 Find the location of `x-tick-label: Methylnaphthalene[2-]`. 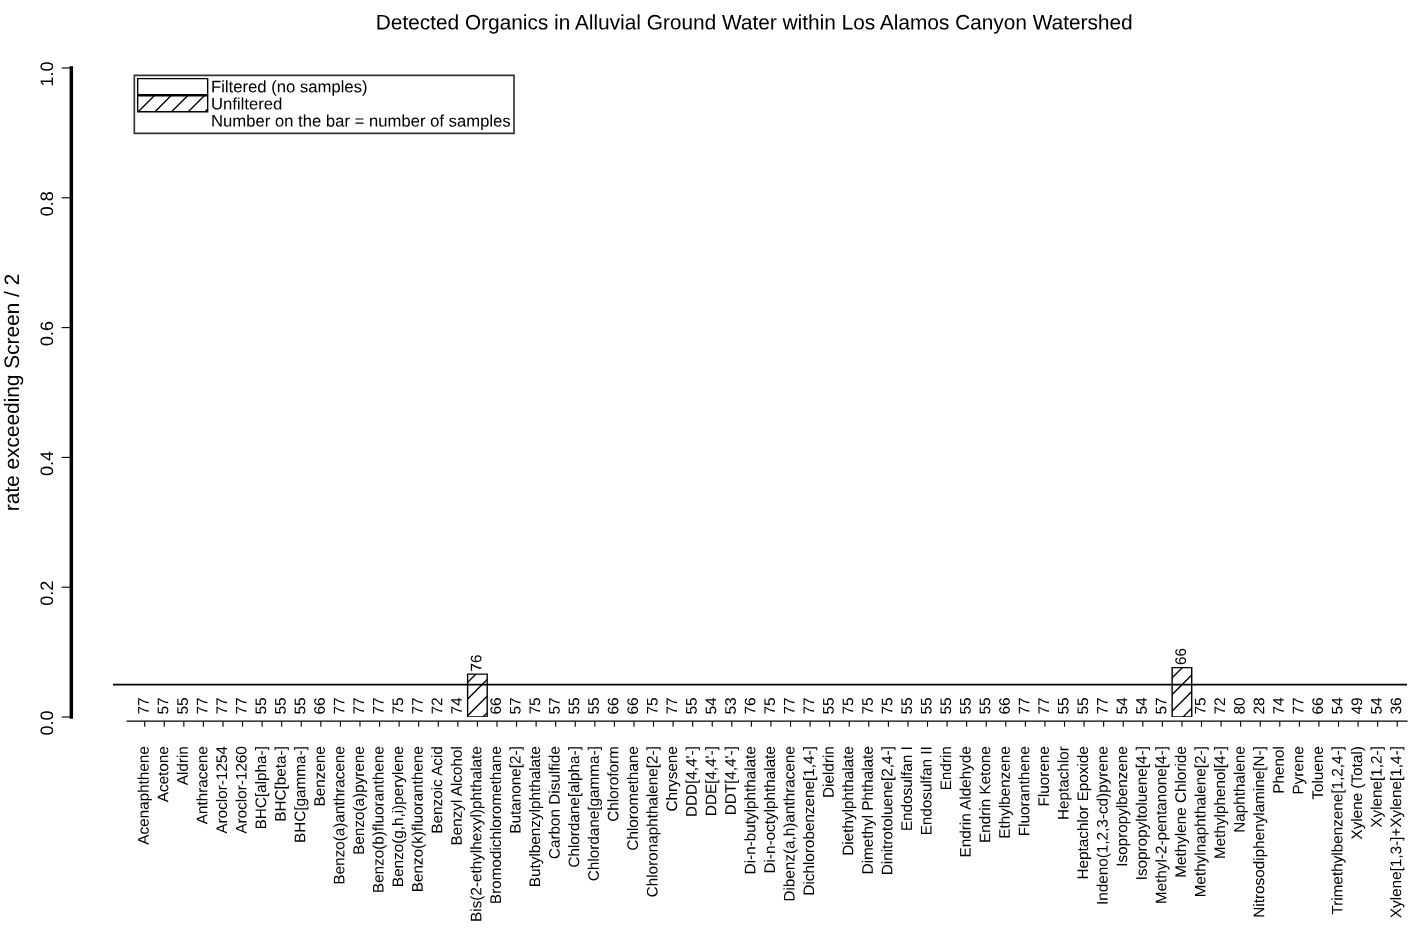

x-tick-label: Methylnaphthalene[2-] is located at coordinates (1201, 822).